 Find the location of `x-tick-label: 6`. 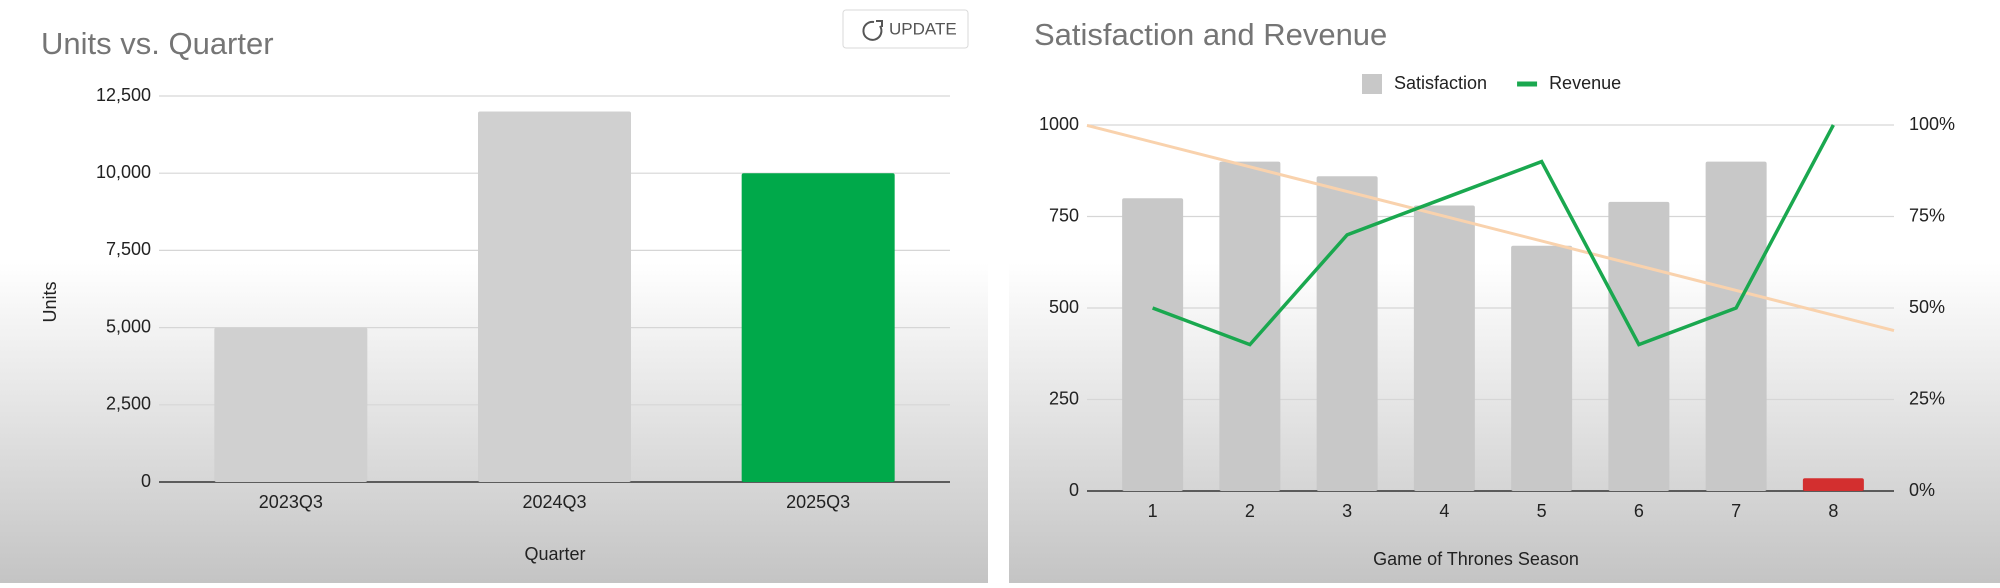

x-tick-label: 6 is located at coordinates (1639, 511).